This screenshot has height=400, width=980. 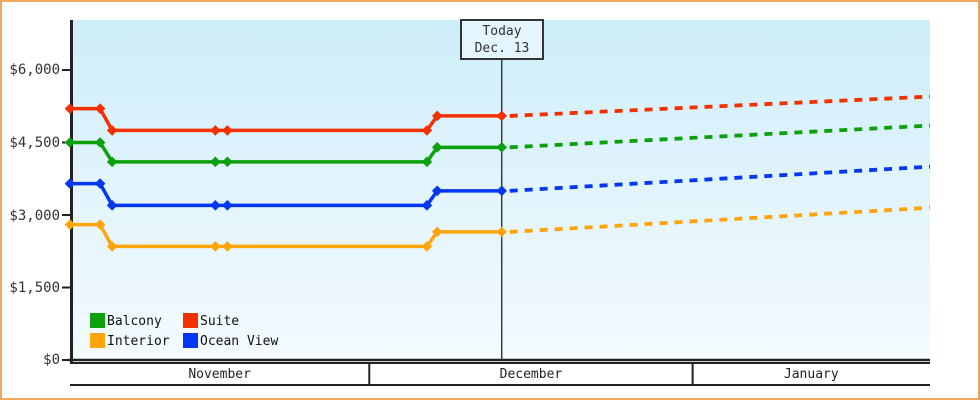 I want to click on month-label-november: November, so click(x=219, y=374).